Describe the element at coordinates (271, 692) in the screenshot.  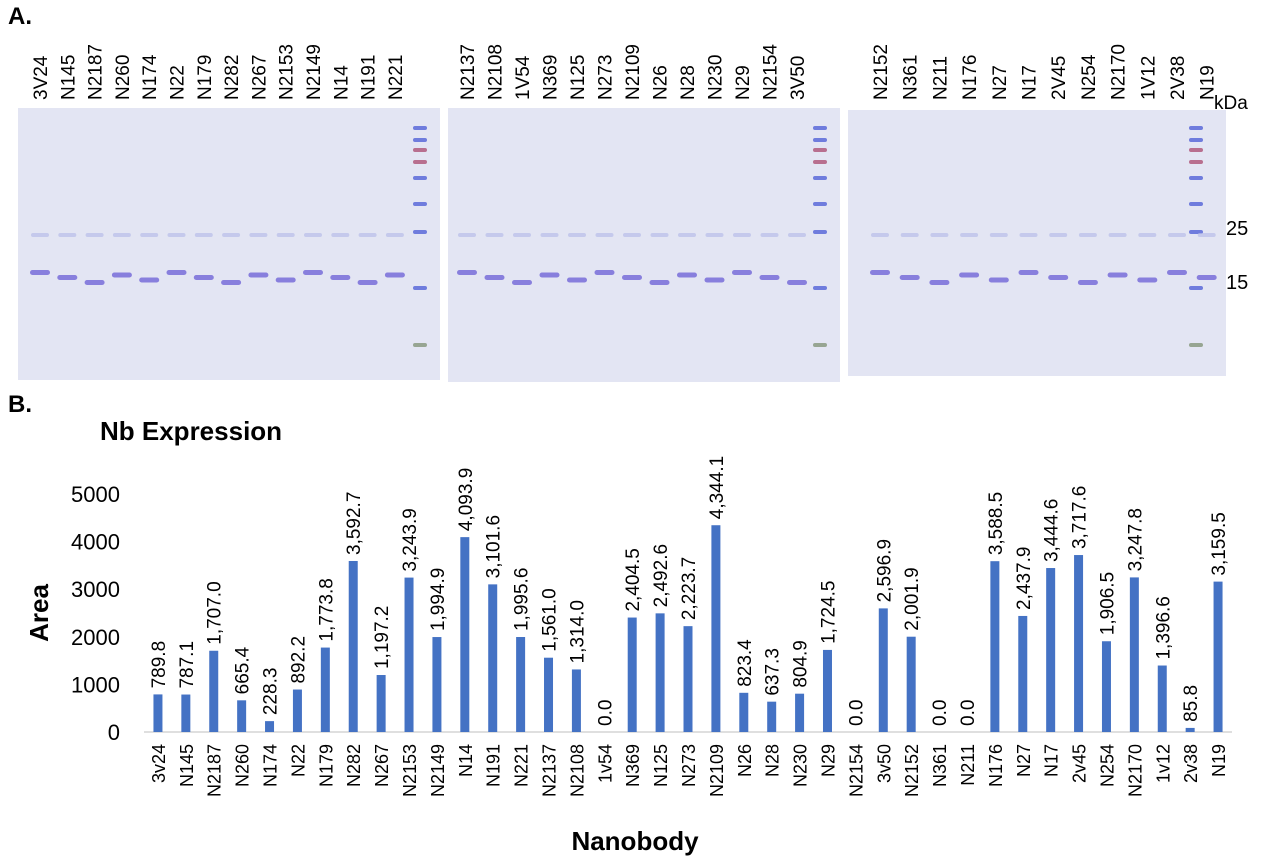
I see `value-label: 228.3` at that location.